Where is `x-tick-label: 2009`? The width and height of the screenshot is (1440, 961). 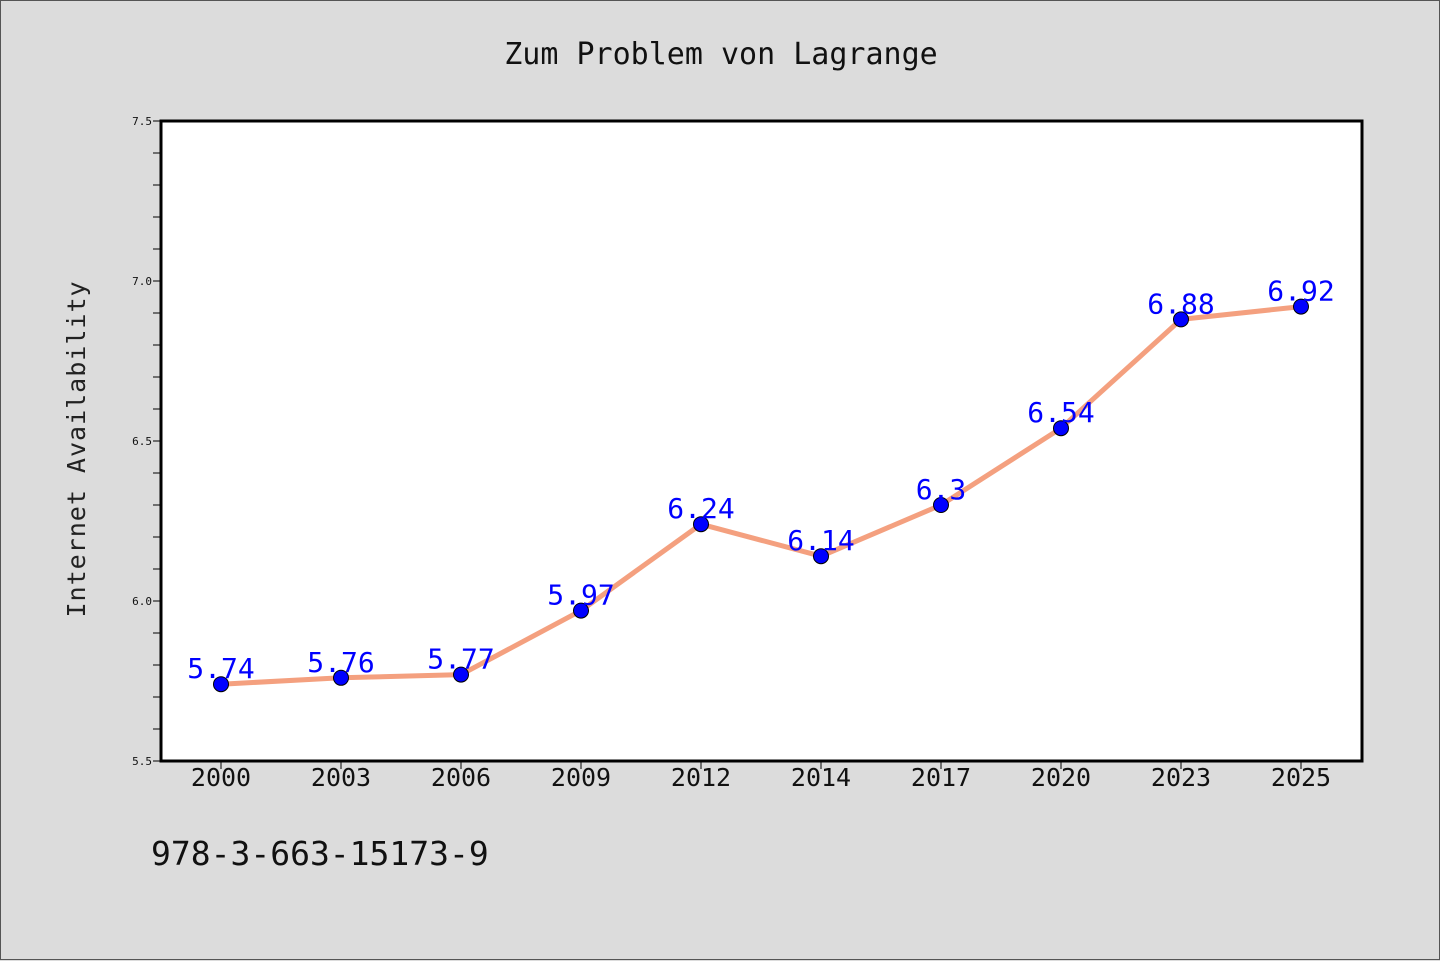
x-tick-label: 2009 is located at coordinates (581, 777).